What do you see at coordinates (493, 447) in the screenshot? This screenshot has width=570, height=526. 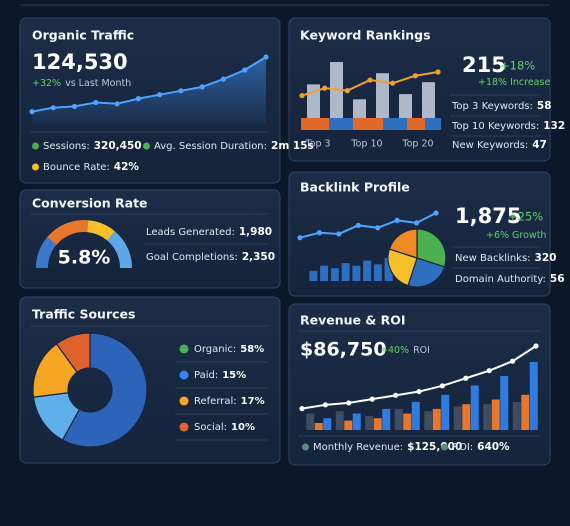 I see `stat-value: 640%` at bounding box center [493, 447].